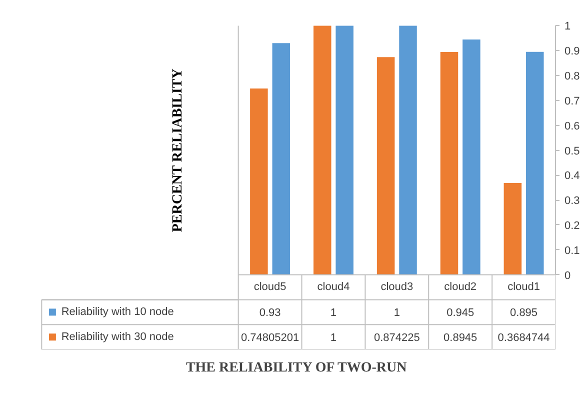  What do you see at coordinates (572, 101) in the screenshot?
I see `y-tick-label: 0.7` at bounding box center [572, 101].